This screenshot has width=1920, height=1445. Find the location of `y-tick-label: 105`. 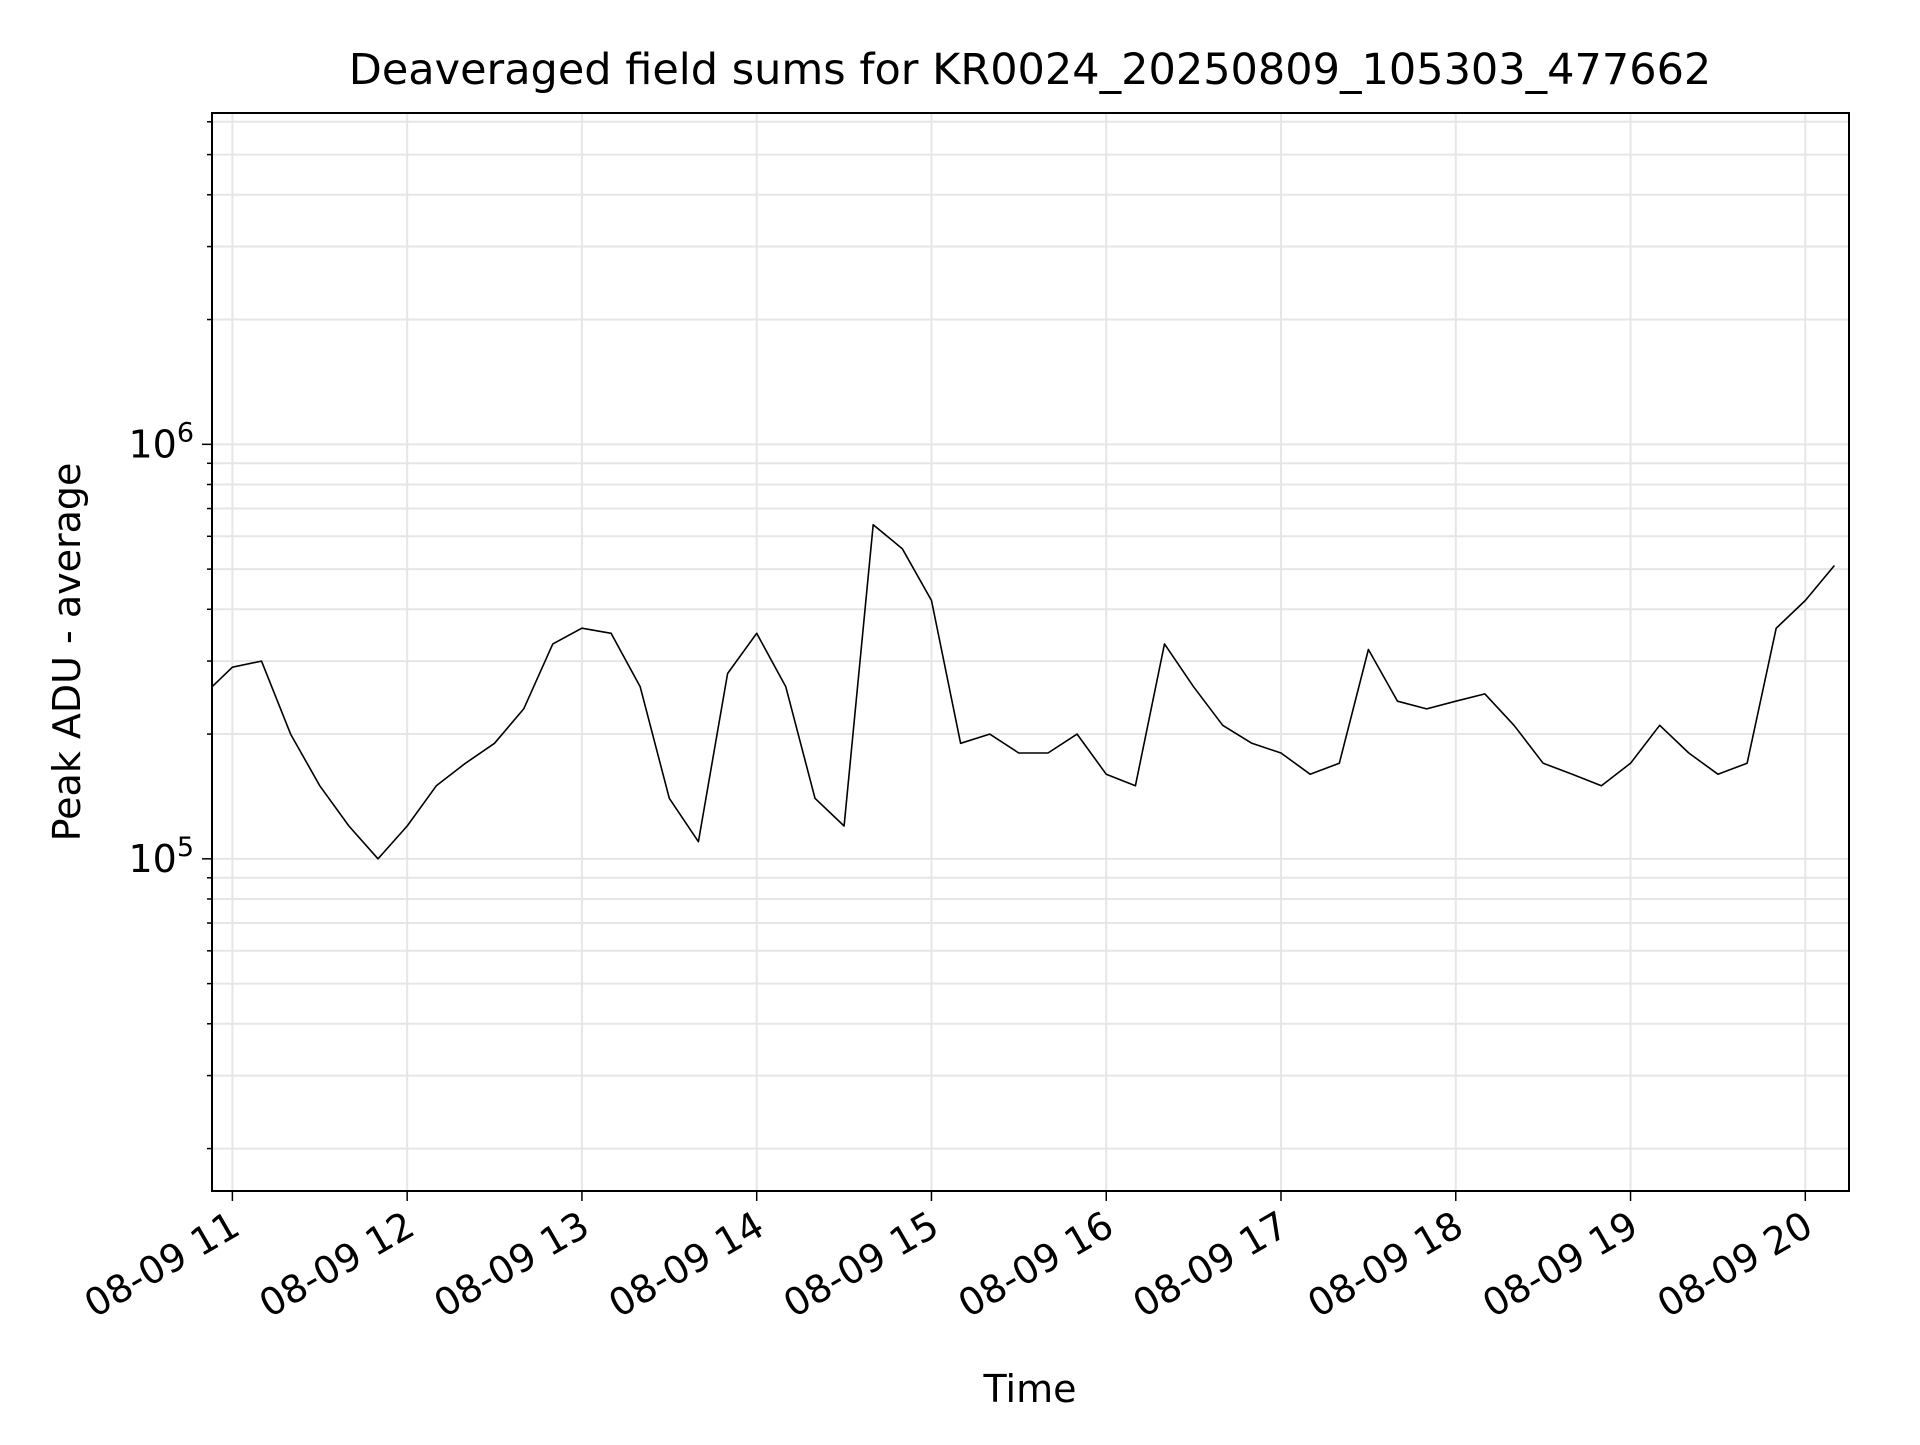

y-tick-label: 105 is located at coordinates (161, 856).